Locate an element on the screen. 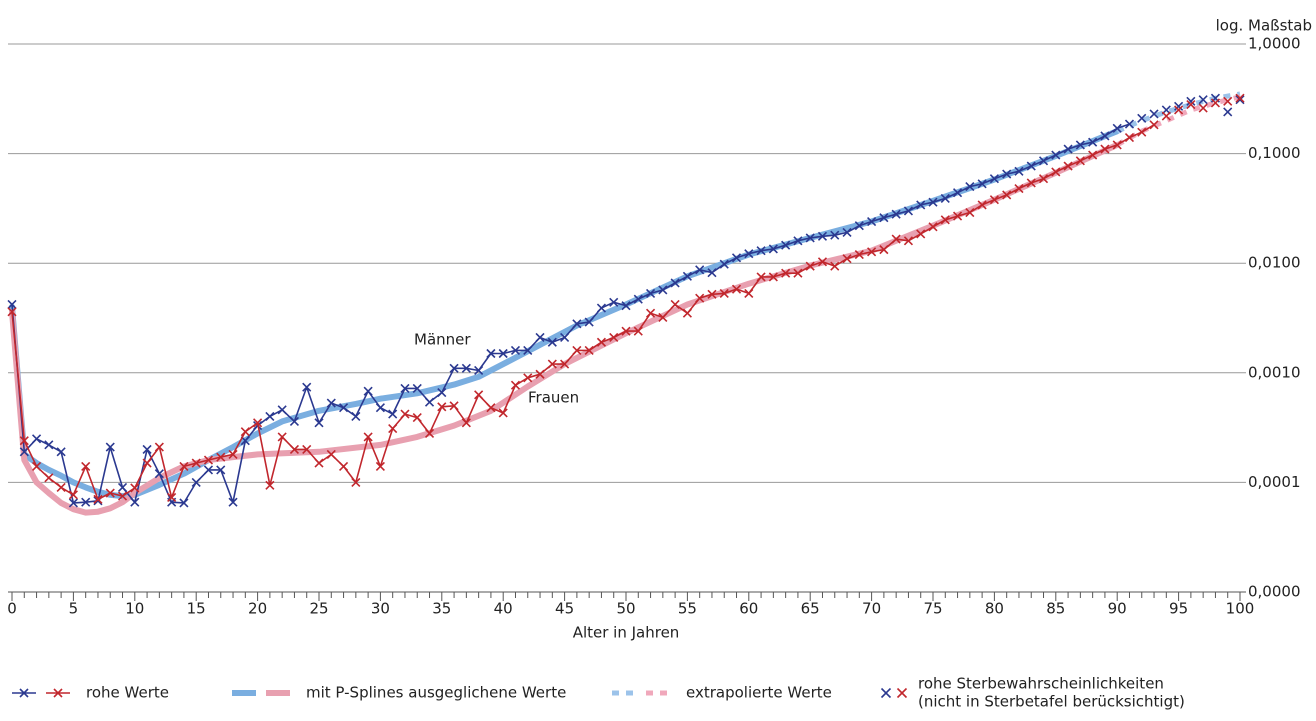  y-tick-label: 0,0100 is located at coordinates (1274, 263).